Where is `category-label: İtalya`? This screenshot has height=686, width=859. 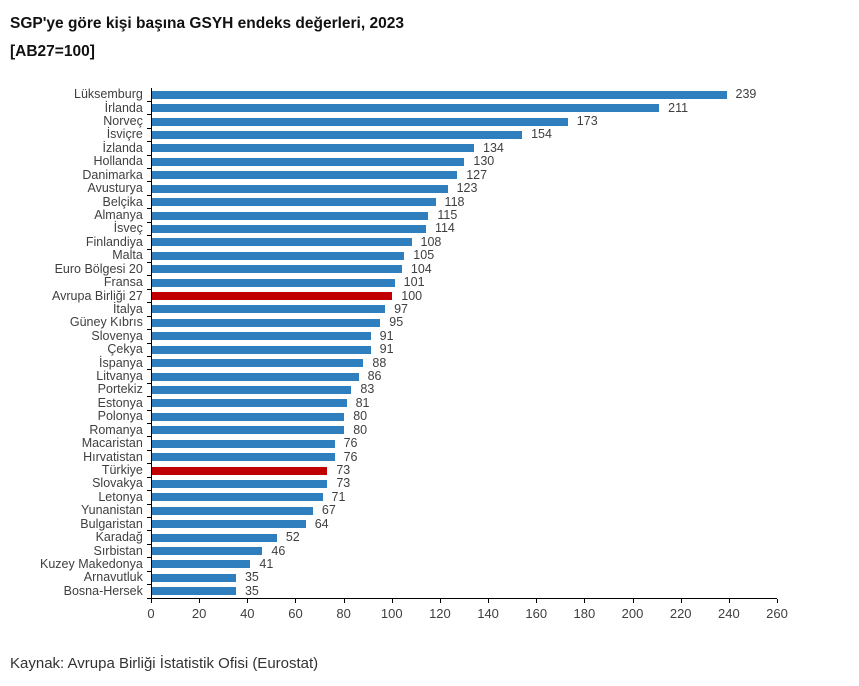 category-label: İtalya is located at coordinates (127, 308).